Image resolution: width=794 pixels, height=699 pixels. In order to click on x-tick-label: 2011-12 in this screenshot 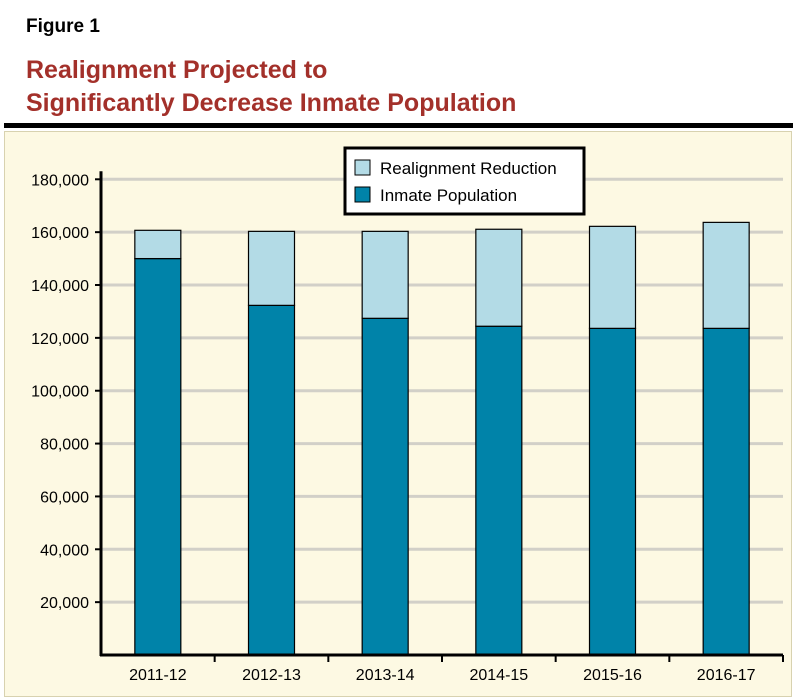, I will do `click(158, 675)`.